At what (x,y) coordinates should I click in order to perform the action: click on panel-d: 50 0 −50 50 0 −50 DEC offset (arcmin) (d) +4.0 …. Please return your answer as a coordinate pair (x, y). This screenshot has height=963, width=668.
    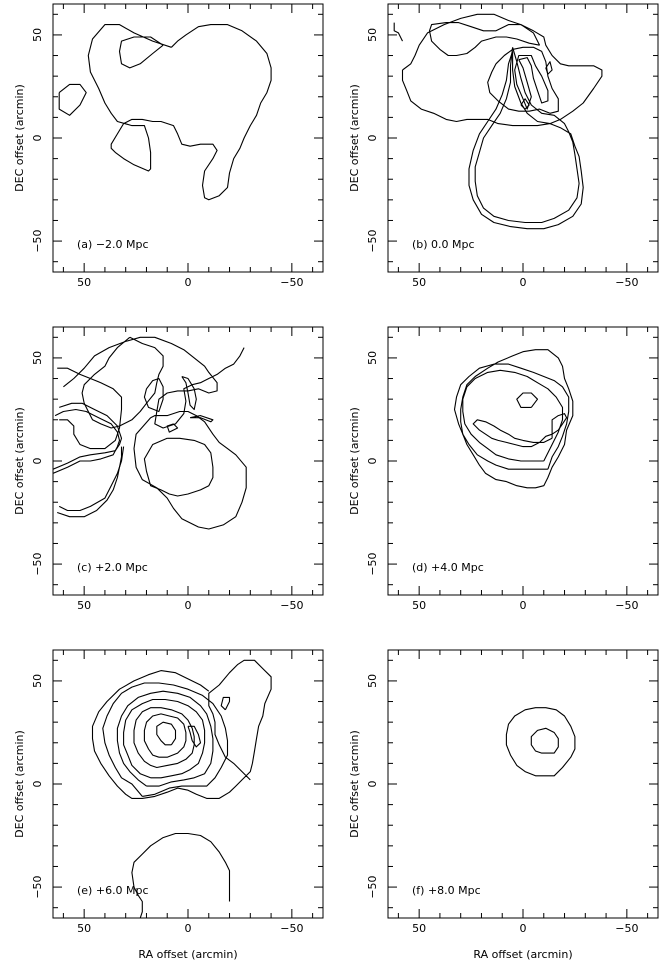
    Looking at the image, I should click on (503, 469).